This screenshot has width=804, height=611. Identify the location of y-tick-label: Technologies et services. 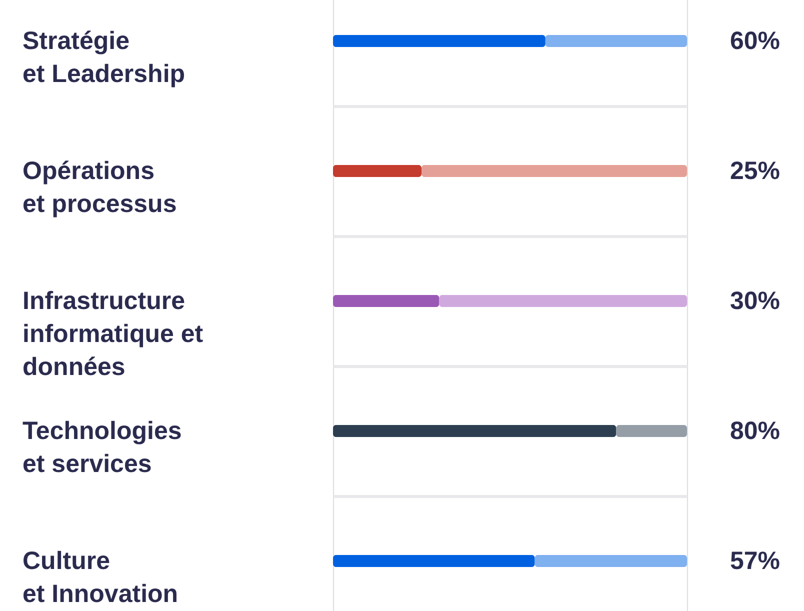
(102, 447).